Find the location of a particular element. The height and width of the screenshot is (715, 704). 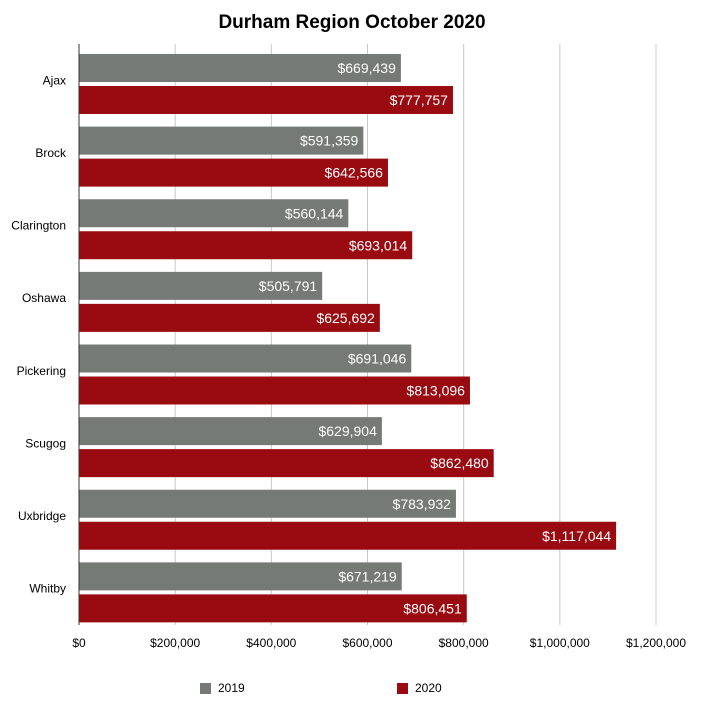

data-label-2019: $591,359 is located at coordinates (329, 141).